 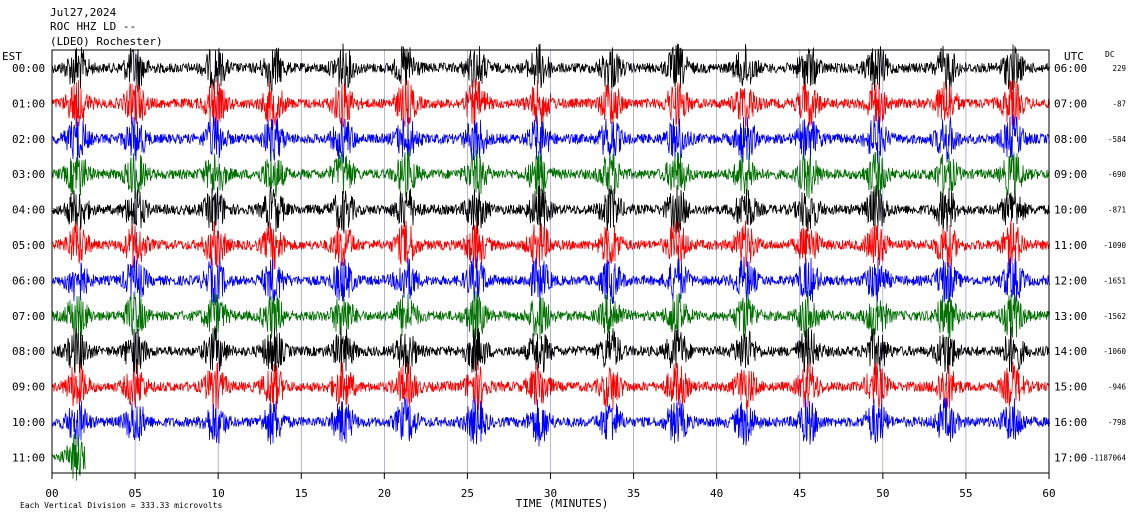 I want to click on utc-label: 11:00, so click(x=1070, y=245).